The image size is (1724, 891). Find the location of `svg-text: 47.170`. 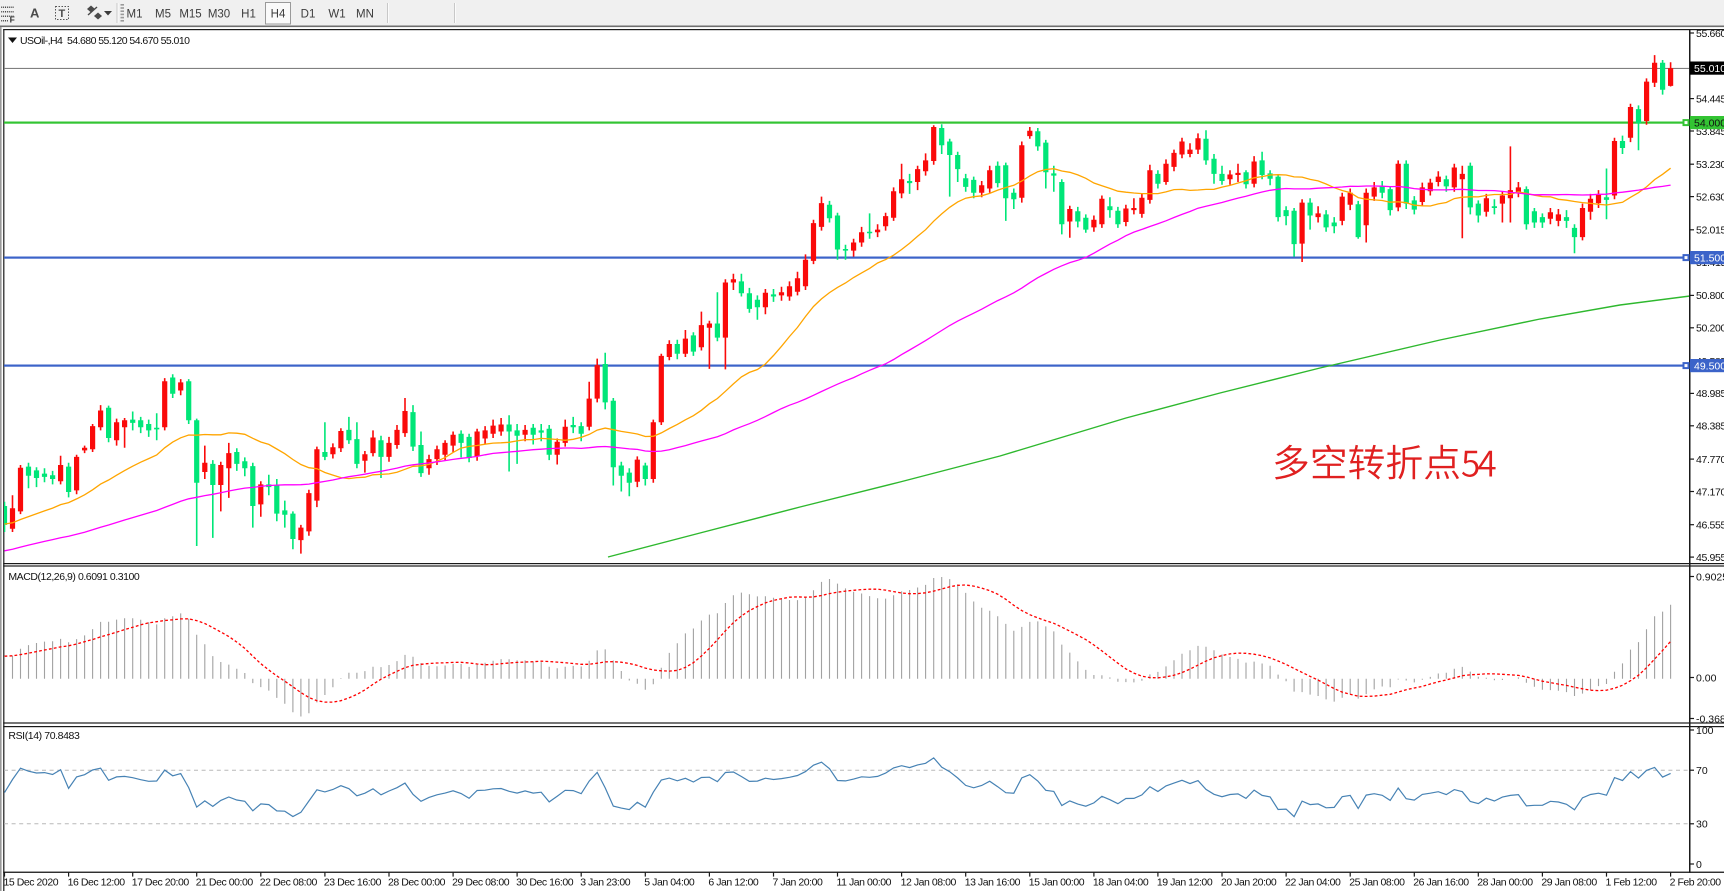

svg-text: 47.170 is located at coordinates (1710, 492).